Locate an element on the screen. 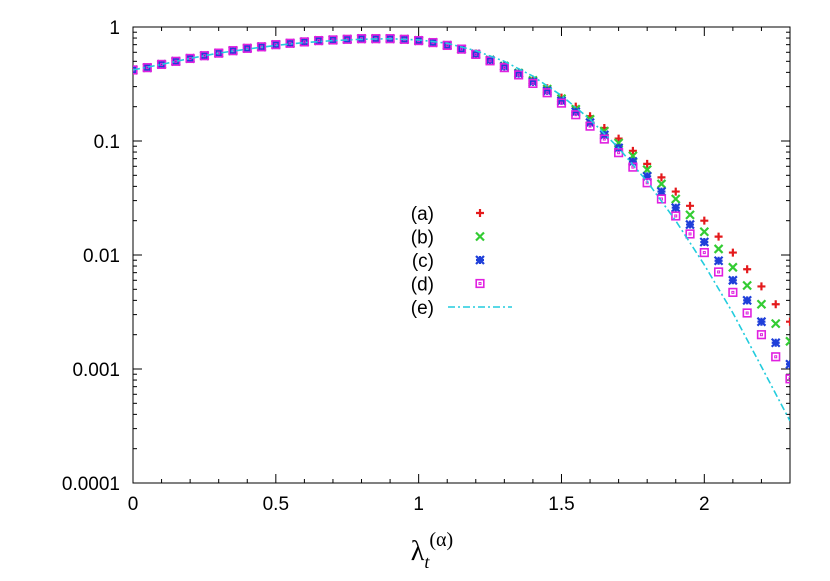 The image size is (830, 581). legend-label: (b) is located at coordinates (422, 238).